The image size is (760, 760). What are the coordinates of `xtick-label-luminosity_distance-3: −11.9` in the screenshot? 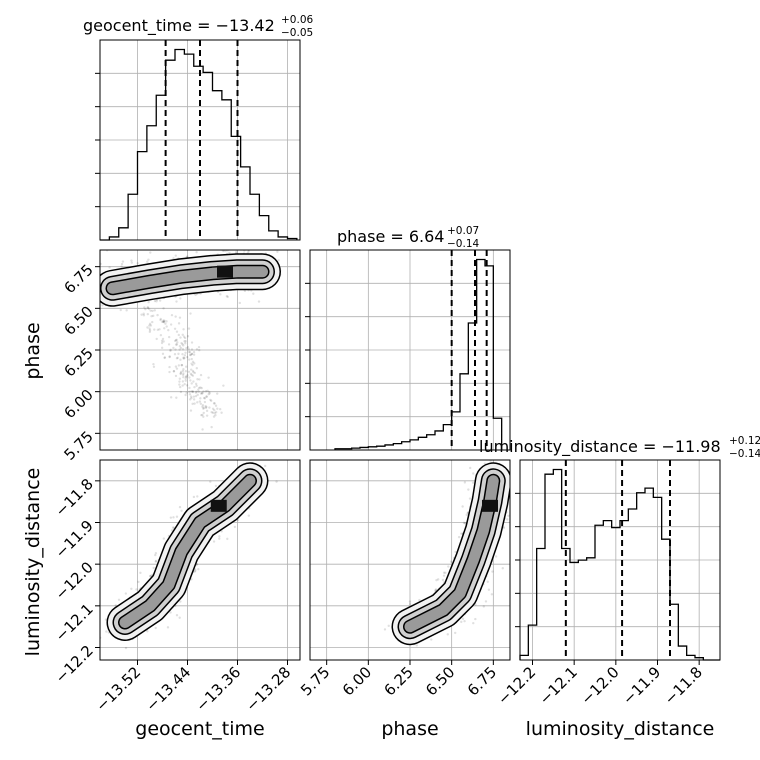 It's located at (641, 685).